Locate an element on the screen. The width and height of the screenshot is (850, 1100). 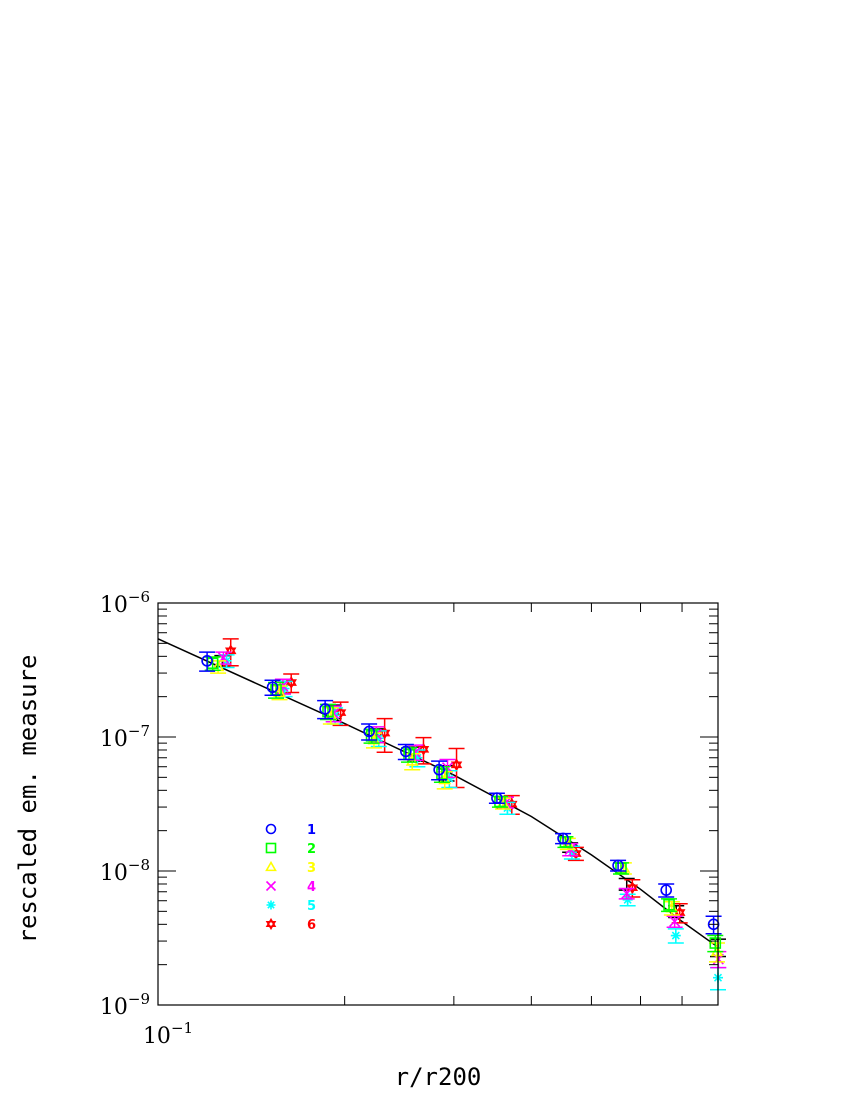
y-tick-label: 10⁻⁸ is located at coordinates (125, 871).